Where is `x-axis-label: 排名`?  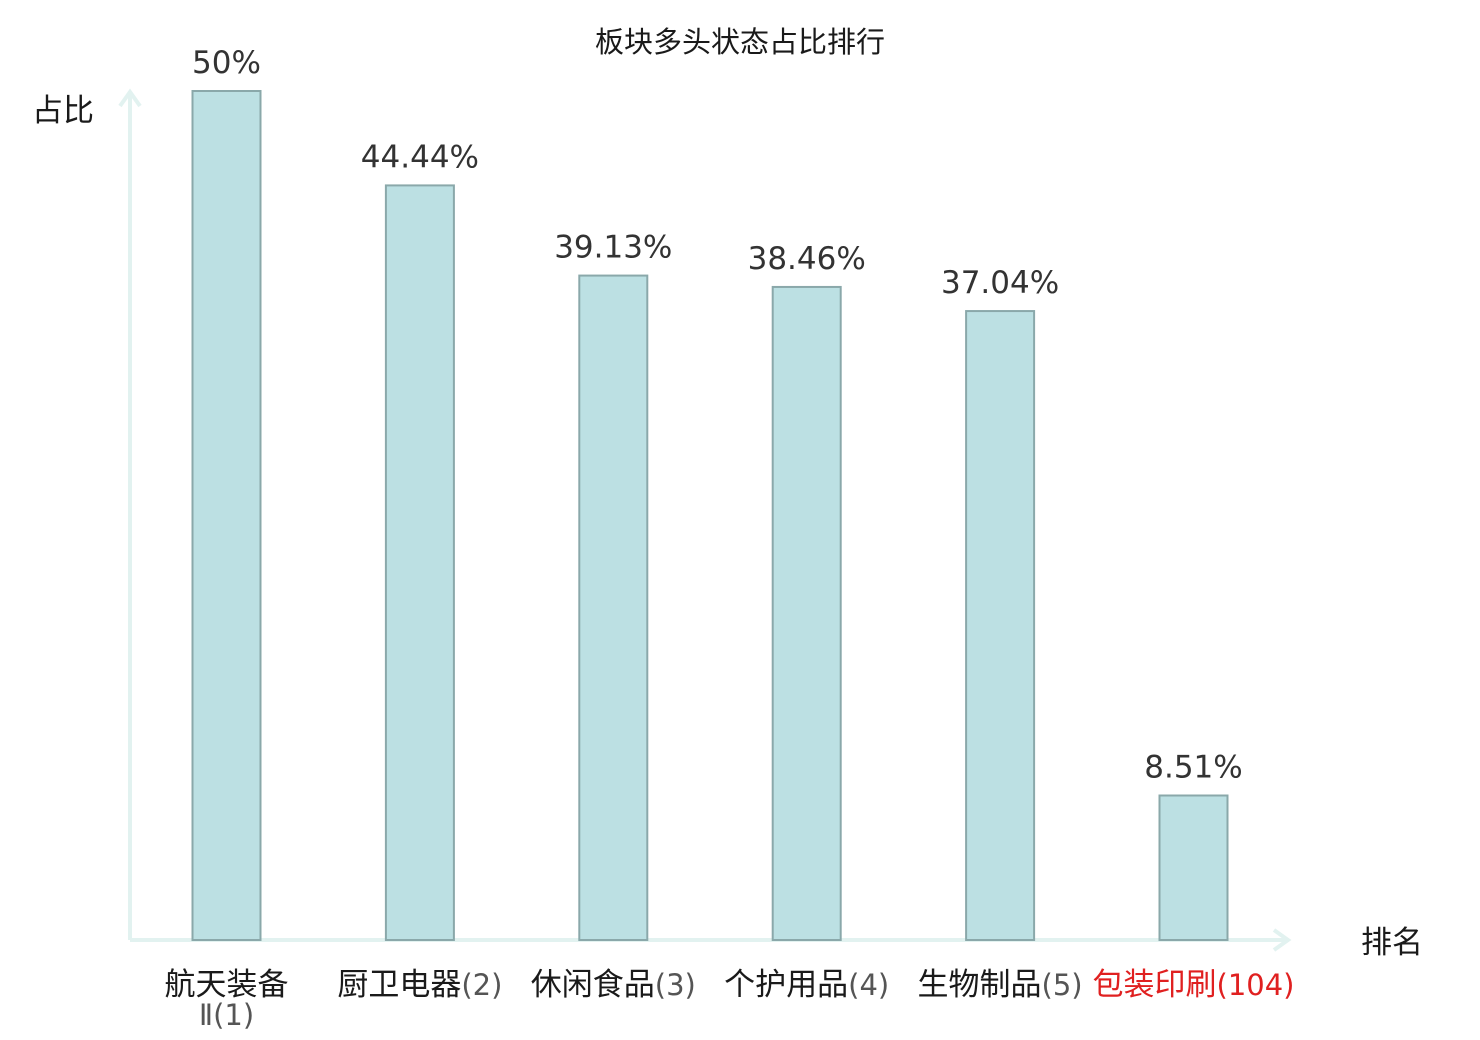
x-axis-label: 排名 is located at coordinates (1392, 943).